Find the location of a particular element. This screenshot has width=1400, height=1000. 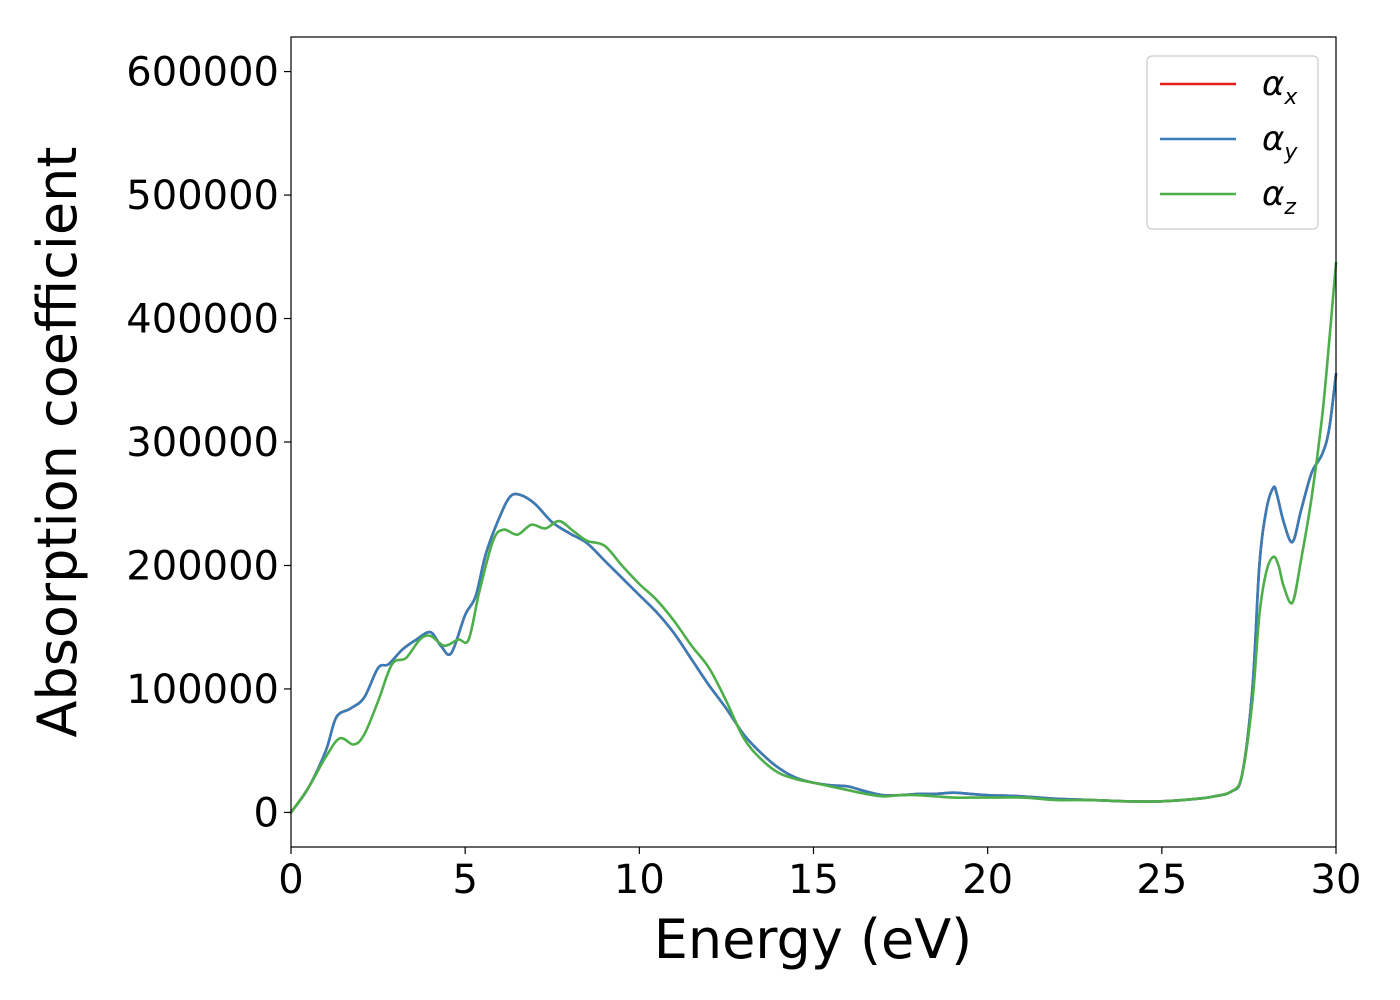

x-tick-label: 30 is located at coordinates (1336, 880).